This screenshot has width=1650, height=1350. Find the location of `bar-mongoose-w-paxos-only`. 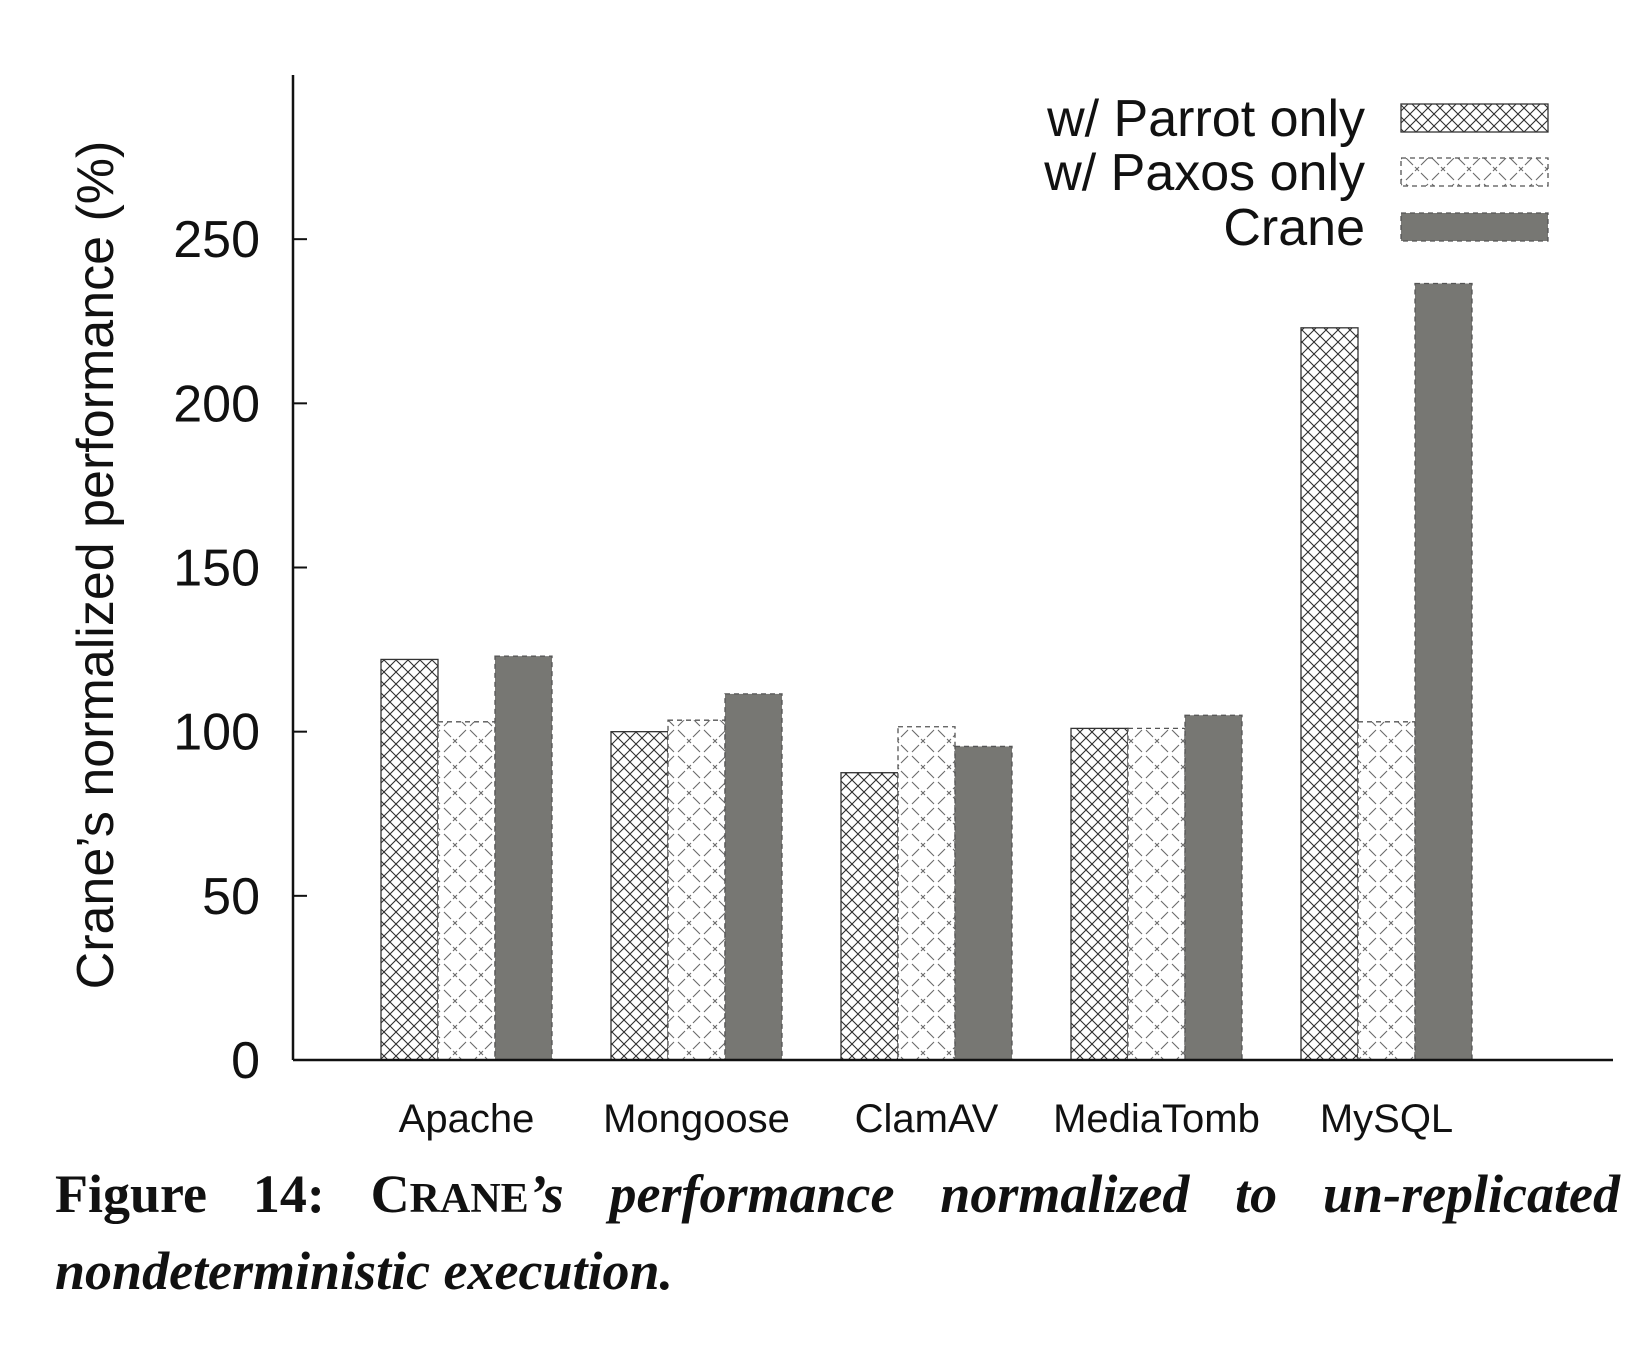

bar-mongoose-w-paxos-only is located at coordinates (696, 890).